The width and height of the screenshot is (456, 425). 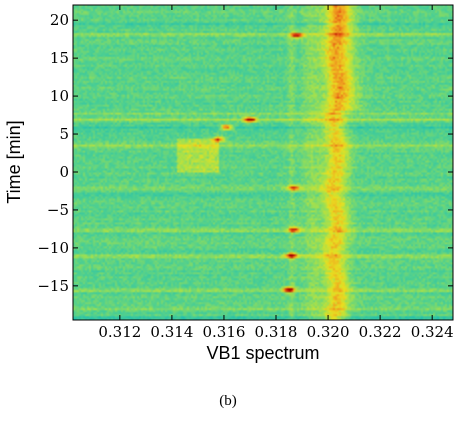 What do you see at coordinates (59, 20) in the screenshot?
I see `y-tick-label: 20` at bounding box center [59, 20].